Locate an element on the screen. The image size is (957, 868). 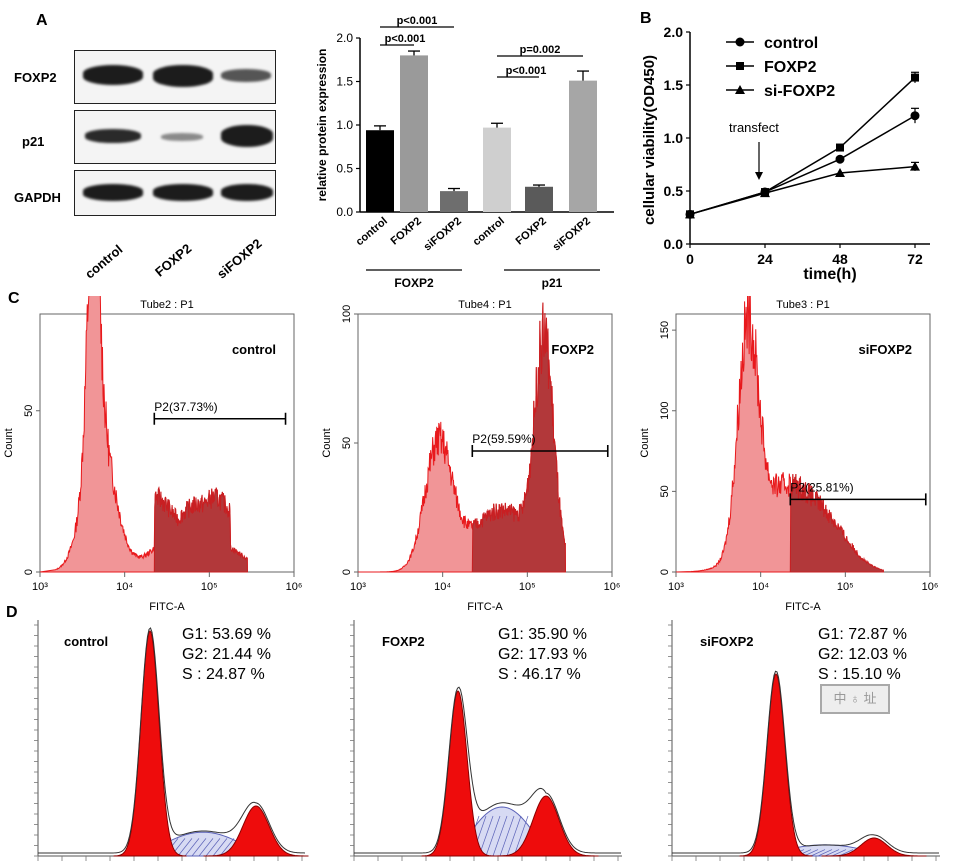
data-point-control is located at coordinates (840, 159).